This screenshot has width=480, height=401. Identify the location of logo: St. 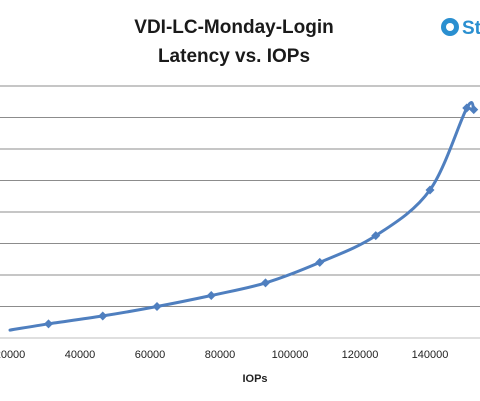
(460, 28).